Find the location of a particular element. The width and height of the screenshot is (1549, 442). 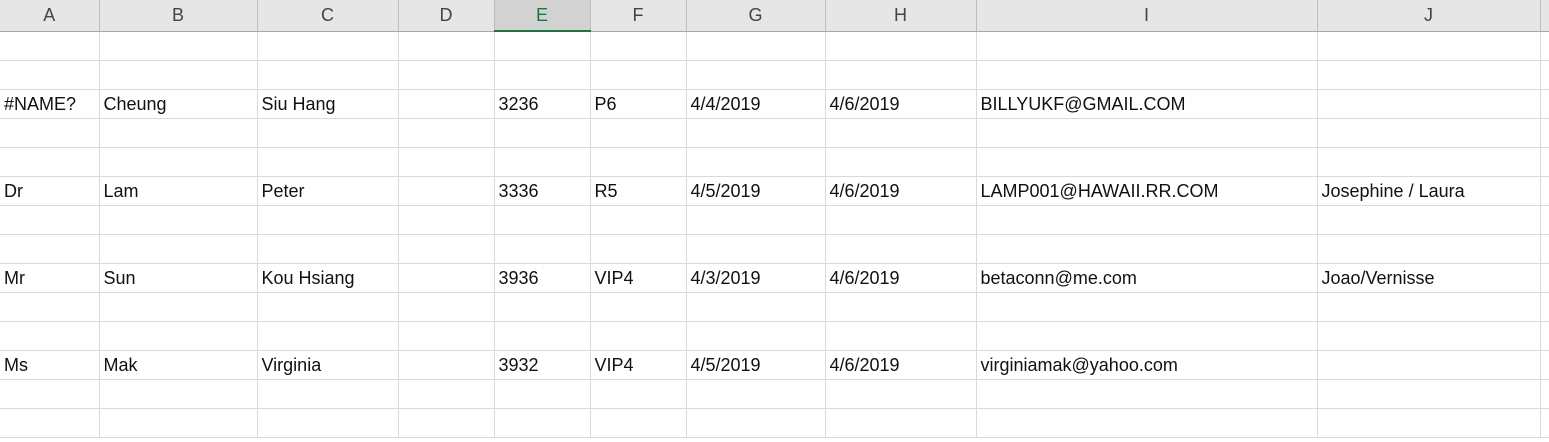

column-header-c: C is located at coordinates (328, 16).